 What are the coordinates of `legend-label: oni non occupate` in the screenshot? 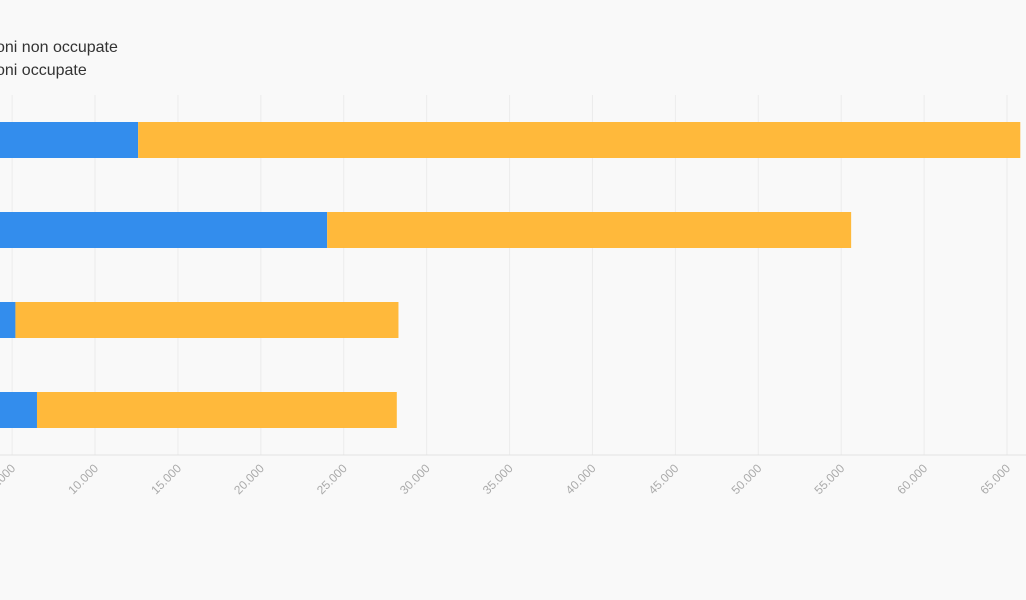 It's located at (59, 47).